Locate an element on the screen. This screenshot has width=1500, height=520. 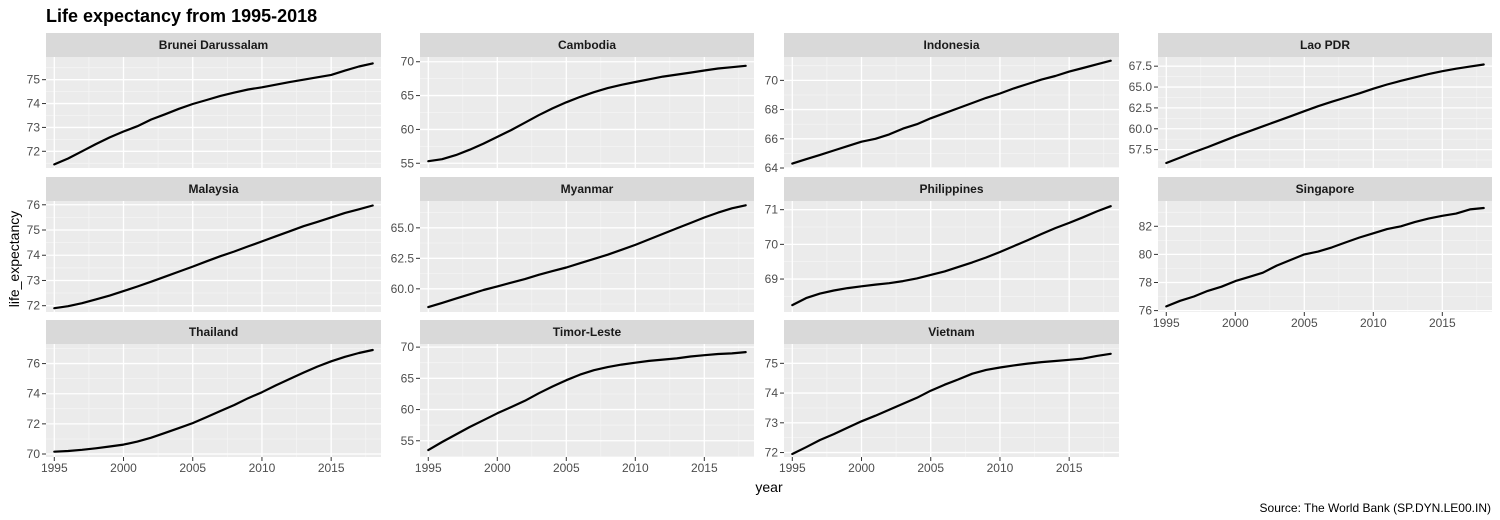
y-tick-label: 64 is located at coordinates (772, 168).